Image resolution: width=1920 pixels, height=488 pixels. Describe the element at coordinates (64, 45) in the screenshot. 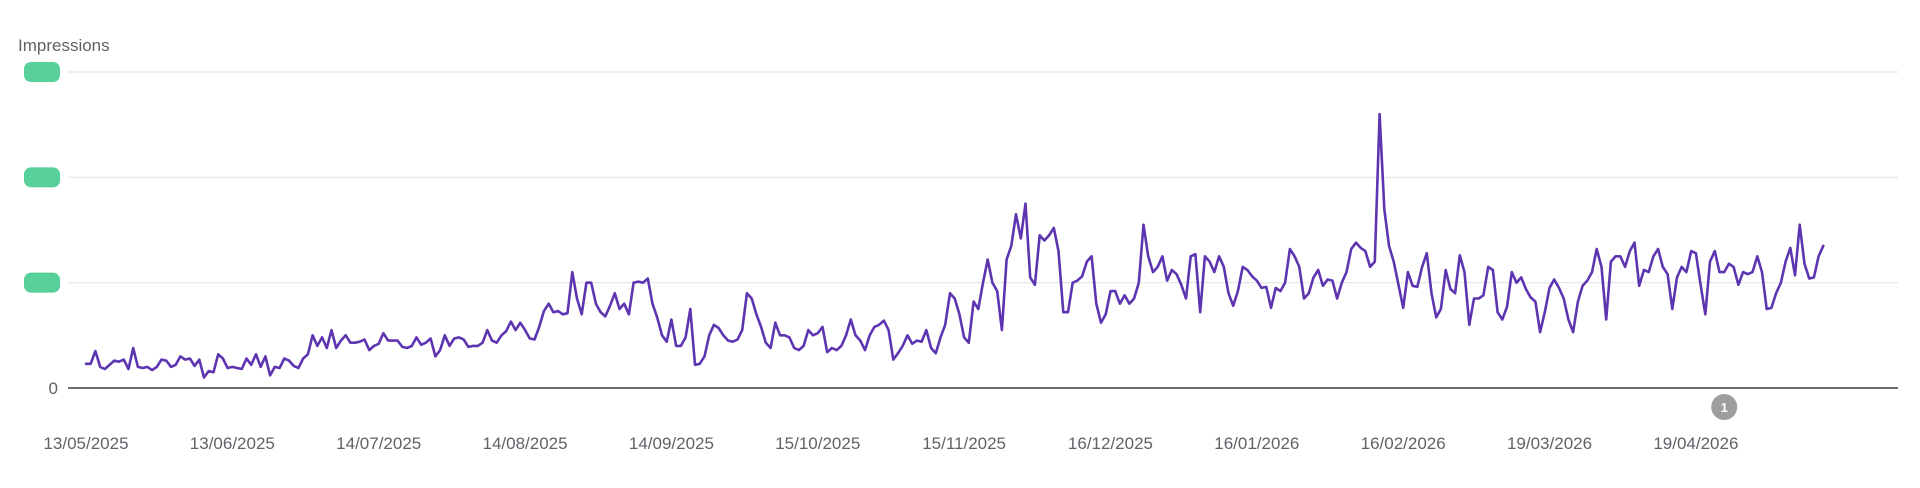

I see `y-axis-label: Impressions` at that location.